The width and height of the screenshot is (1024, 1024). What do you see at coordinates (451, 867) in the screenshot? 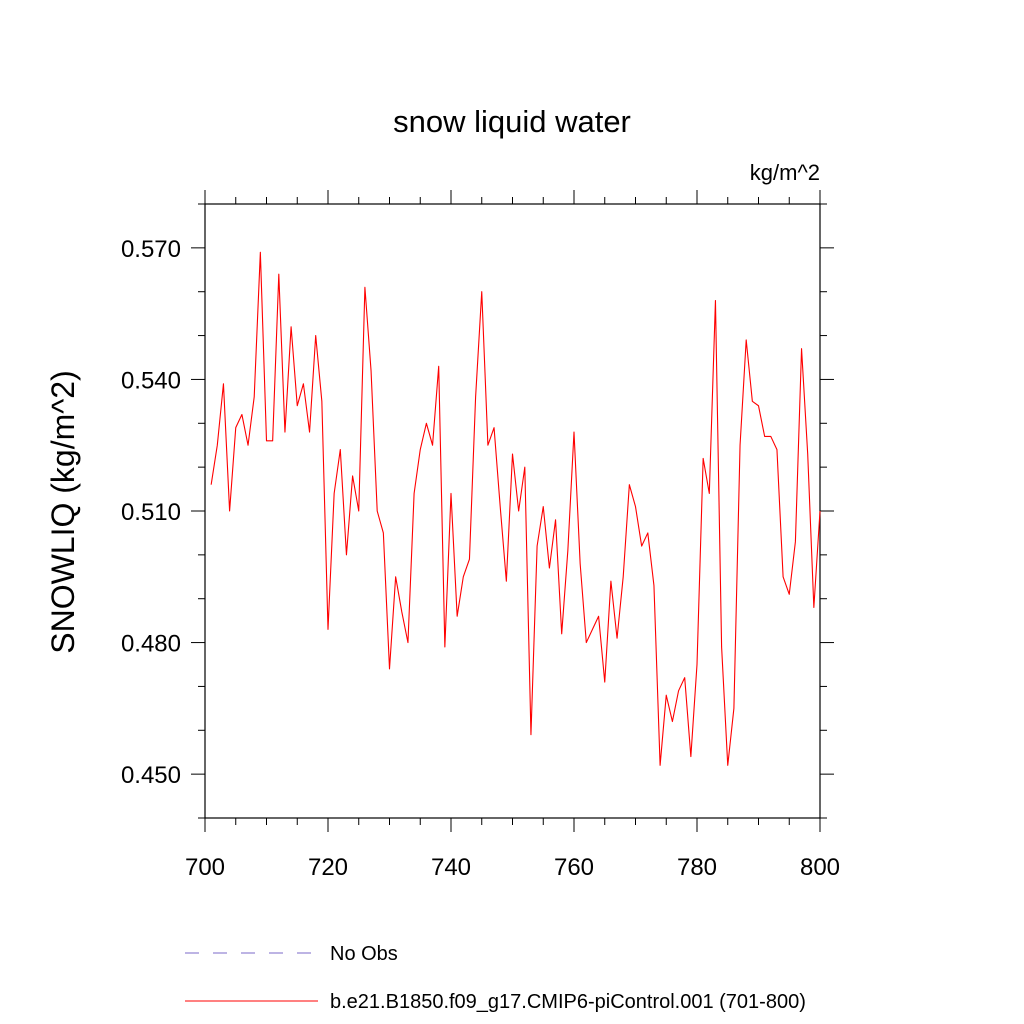
I see `x-tick-label: 740` at bounding box center [451, 867].